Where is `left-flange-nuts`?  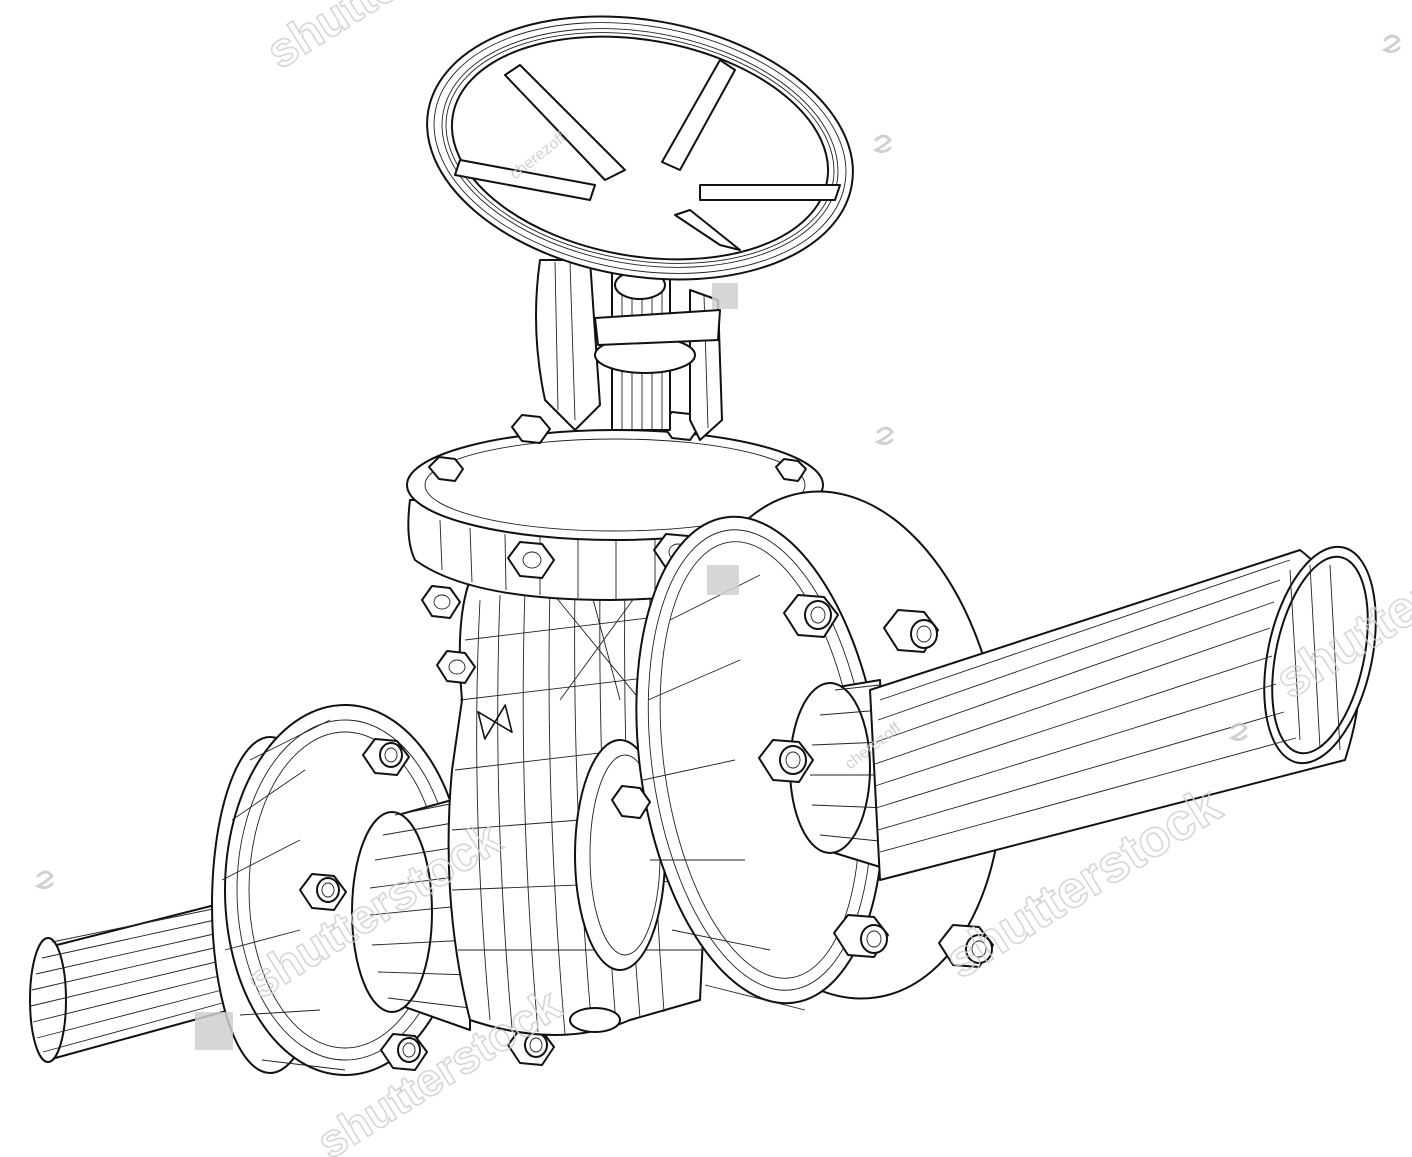
left-flange-nuts is located at coordinates (427, 904).